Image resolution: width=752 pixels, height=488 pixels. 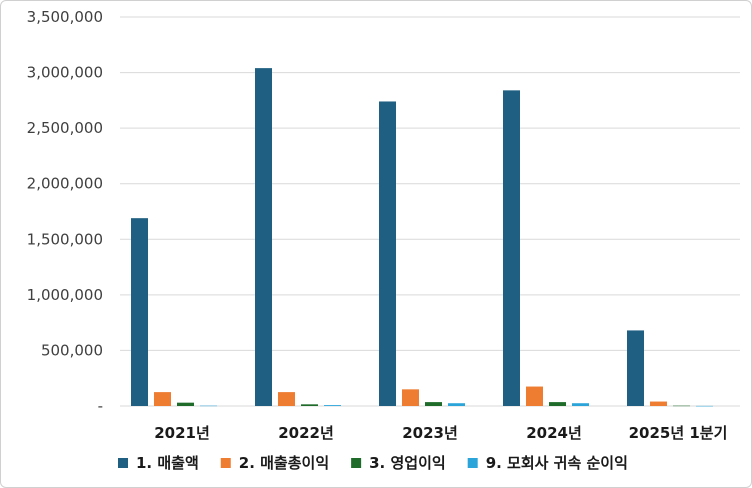 What do you see at coordinates (65, 73) in the screenshot?
I see `y-tick-label: 3,000,000` at bounding box center [65, 73].